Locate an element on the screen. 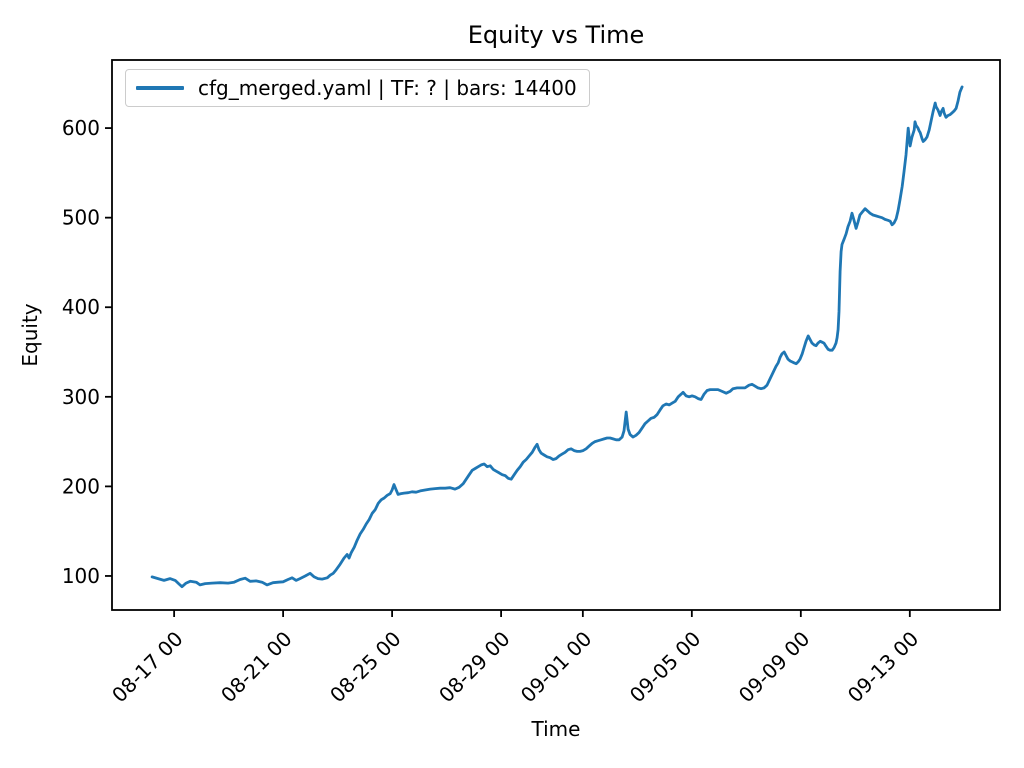 This screenshot has width=1024, height=768. x-tick-label: 08-25 00 is located at coordinates (365, 667).